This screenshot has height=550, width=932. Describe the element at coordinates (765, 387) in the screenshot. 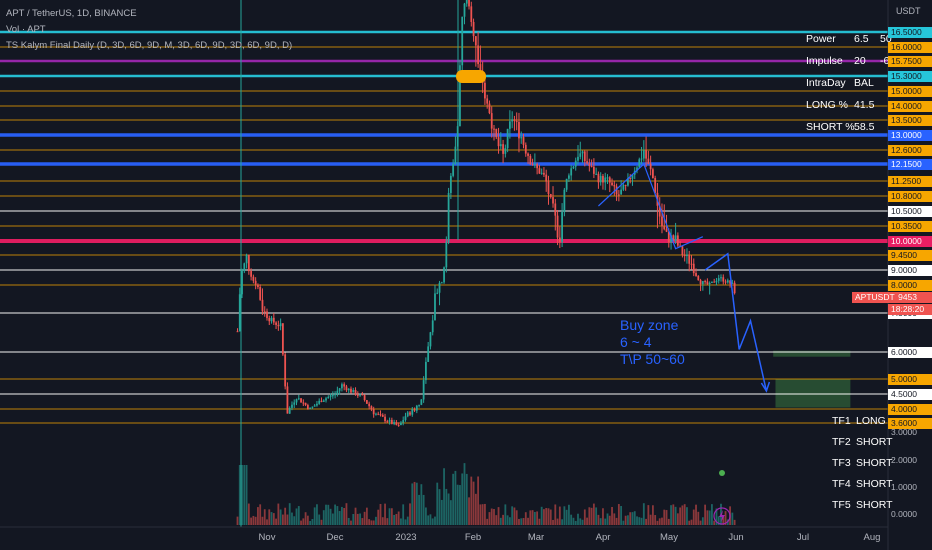

I see `projection-arrowhead` at that location.